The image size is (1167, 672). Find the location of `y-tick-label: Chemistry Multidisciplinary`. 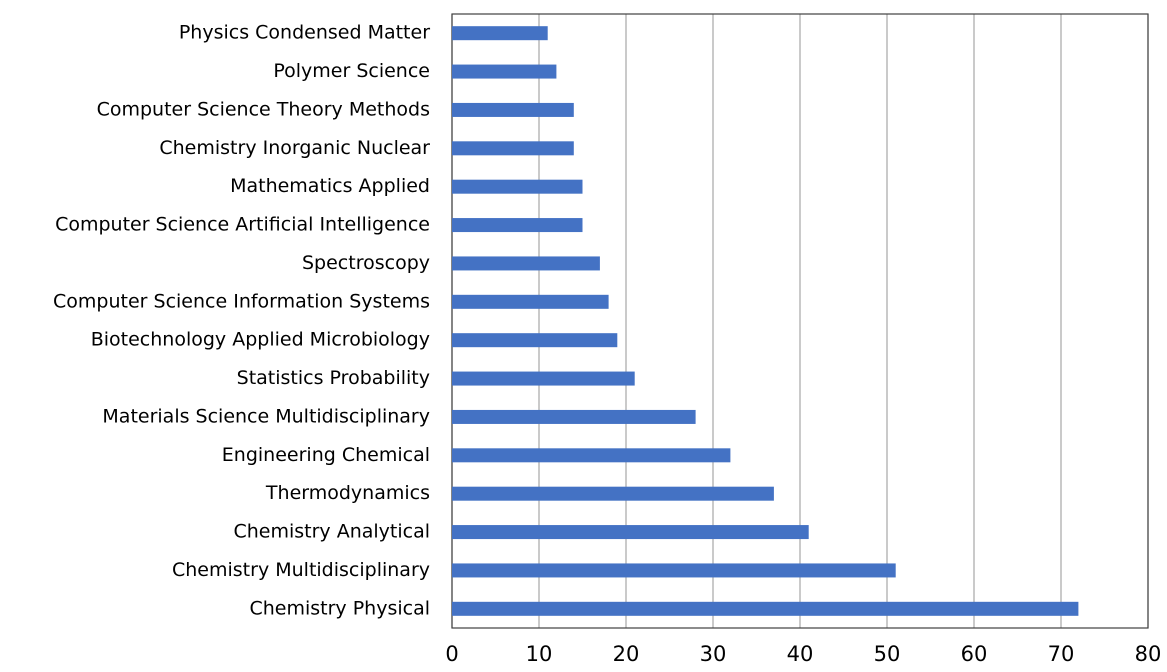

y-tick-label: Chemistry Multidisciplinary is located at coordinates (301, 570).